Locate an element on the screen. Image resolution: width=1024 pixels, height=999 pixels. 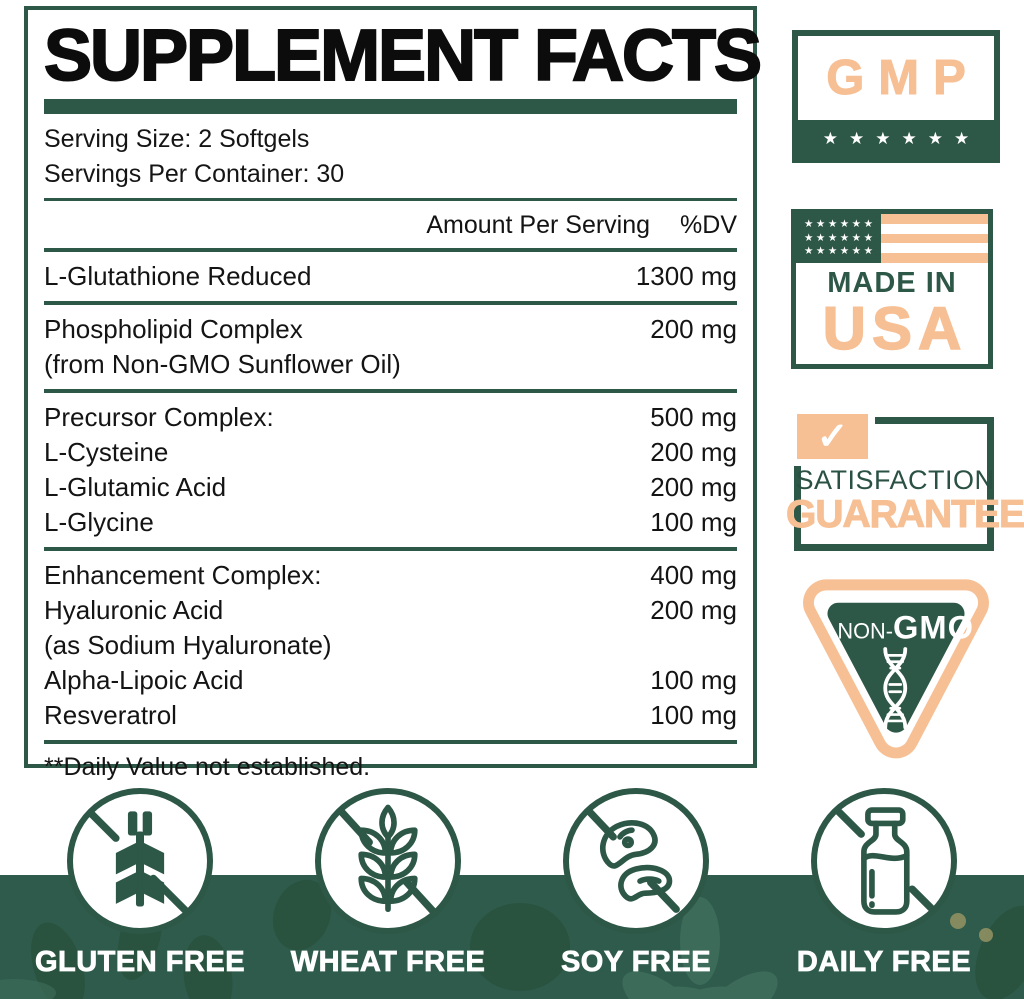
ingredient-row: L-Cysteine 200 mg is located at coordinates (390, 452).